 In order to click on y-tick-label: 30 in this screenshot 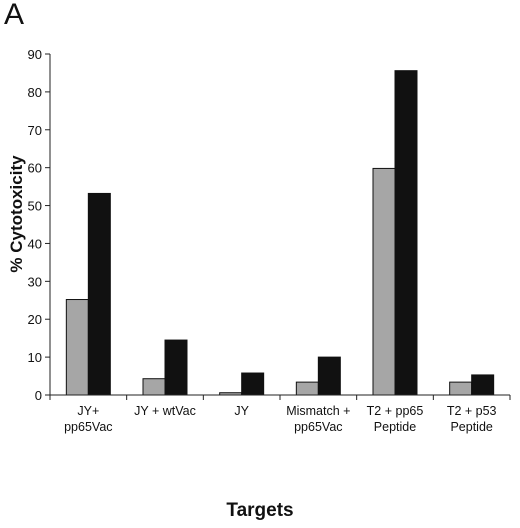, I will do `click(35, 281)`.